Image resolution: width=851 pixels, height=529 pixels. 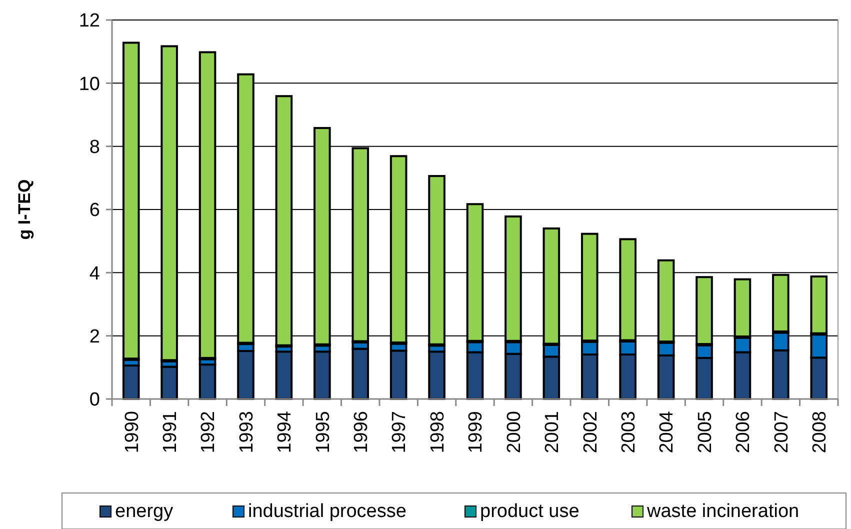 What do you see at coordinates (705, 432) in the screenshot?
I see `x-tick-label: 2005` at bounding box center [705, 432].